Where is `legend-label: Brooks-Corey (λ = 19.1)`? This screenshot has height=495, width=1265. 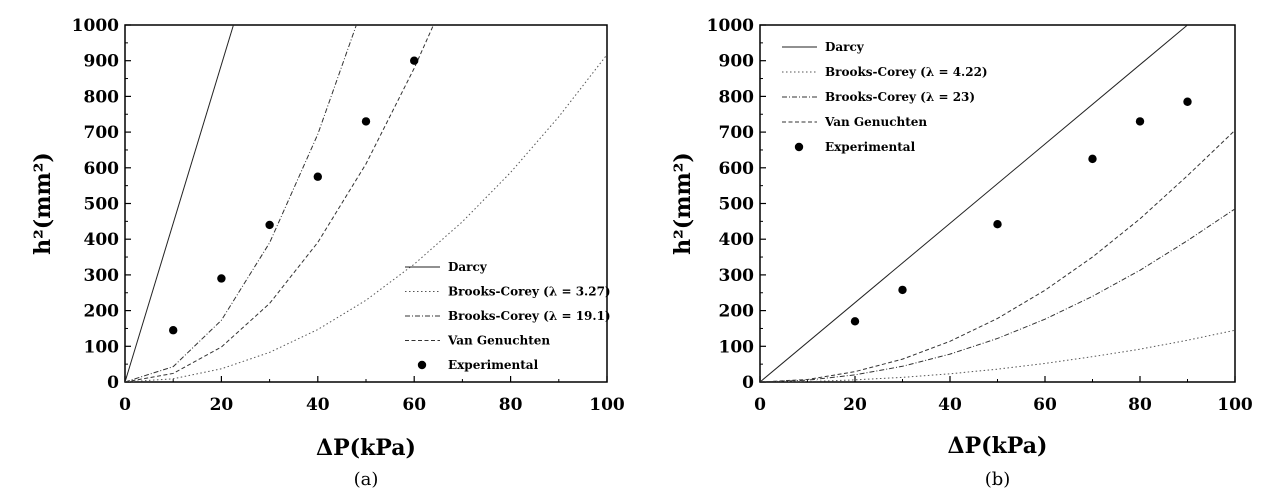 legend-label: Brooks-Corey (λ = 19.1) is located at coordinates (529, 316).